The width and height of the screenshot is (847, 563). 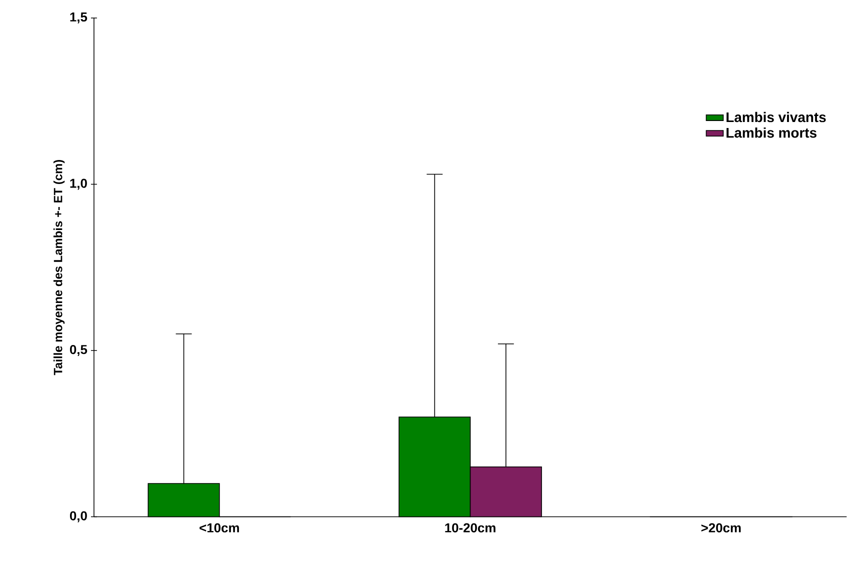 What do you see at coordinates (776, 117) in the screenshot?
I see `legend-label: Lambis vivants` at bounding box center [776, 117].